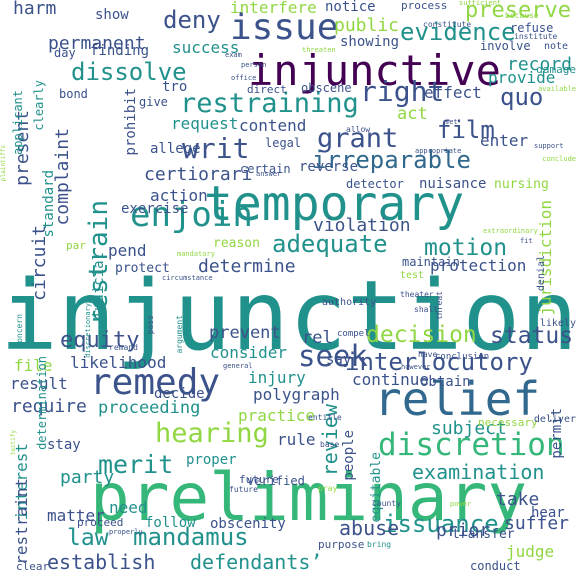 Image resolution: width=576 pixels, height=576 pixels. What do you see at coordinates (175, 149) in the screenshot?
I see `word-allege: allege` at bounding box center [175, 149].